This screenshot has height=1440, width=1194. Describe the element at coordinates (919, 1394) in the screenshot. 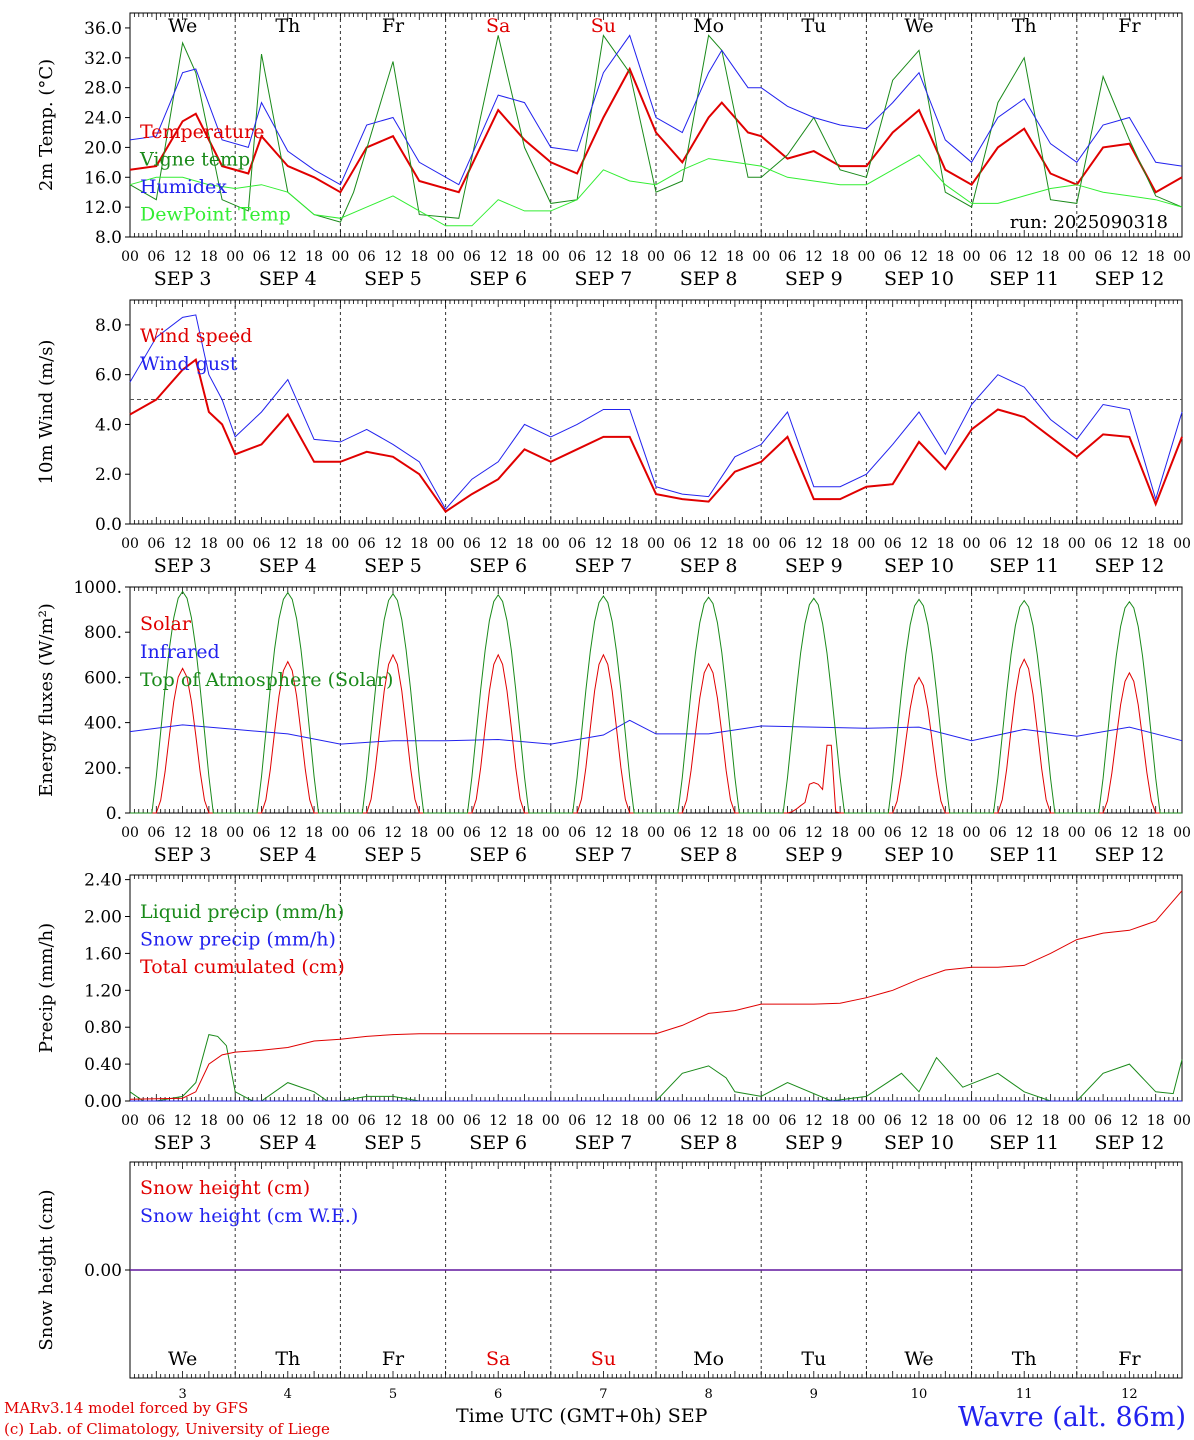

I see `day-number-label: 10` at that location.